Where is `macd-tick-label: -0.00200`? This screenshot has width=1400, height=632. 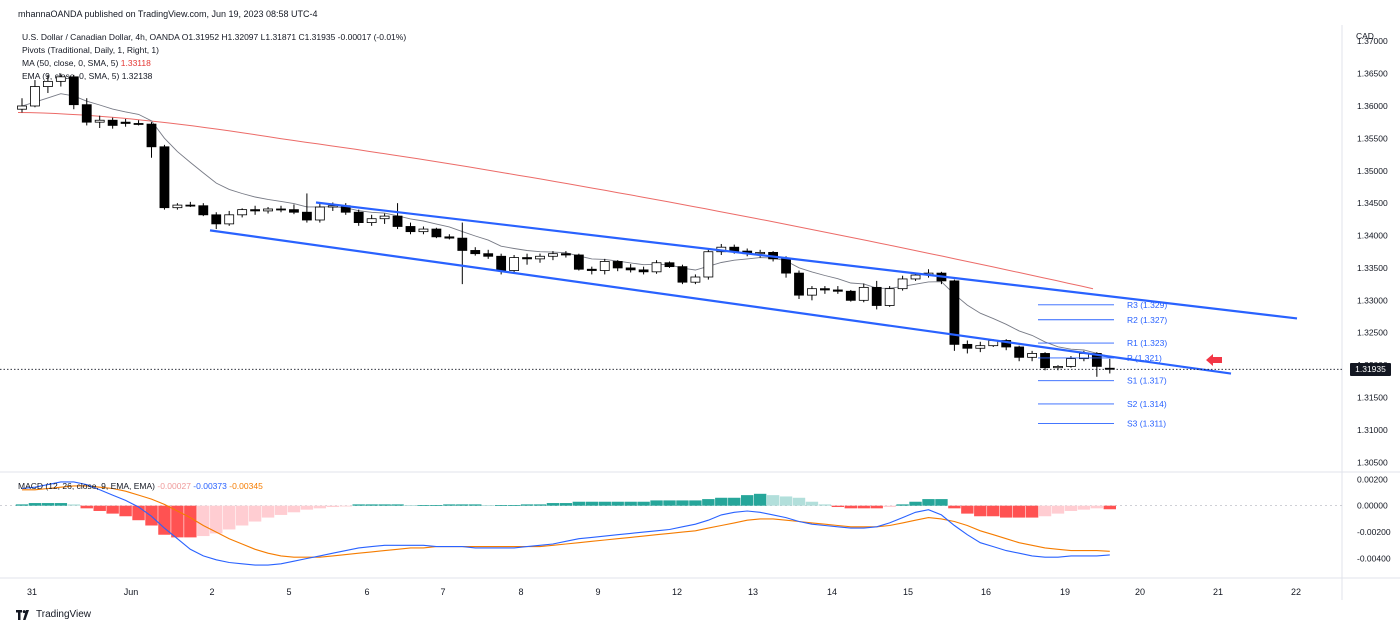 macd-tick-label: -0.00200 is located at coordinates (1374, 532).